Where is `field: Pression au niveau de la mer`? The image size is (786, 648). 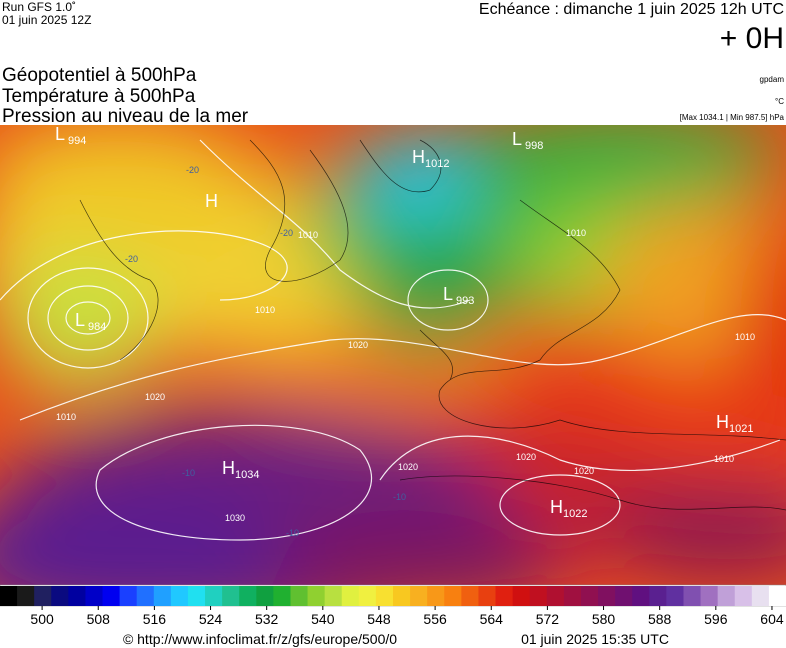 field: Pression au niveau de la mer is located at coordinates (125, 116).